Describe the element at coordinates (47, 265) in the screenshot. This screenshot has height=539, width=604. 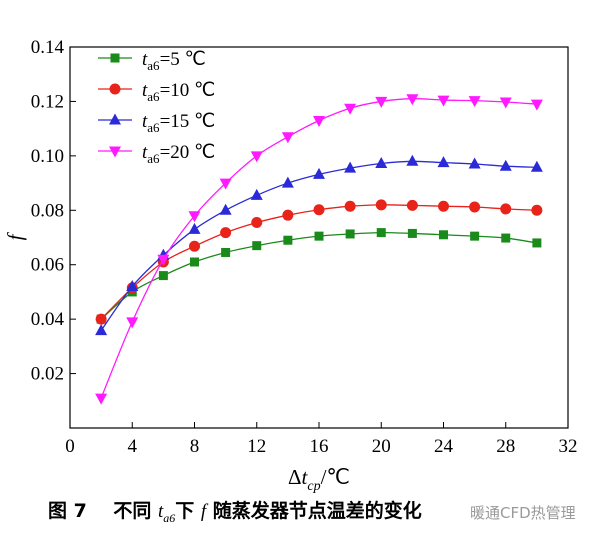
I see `y-tick-label: 0.06` at that location.